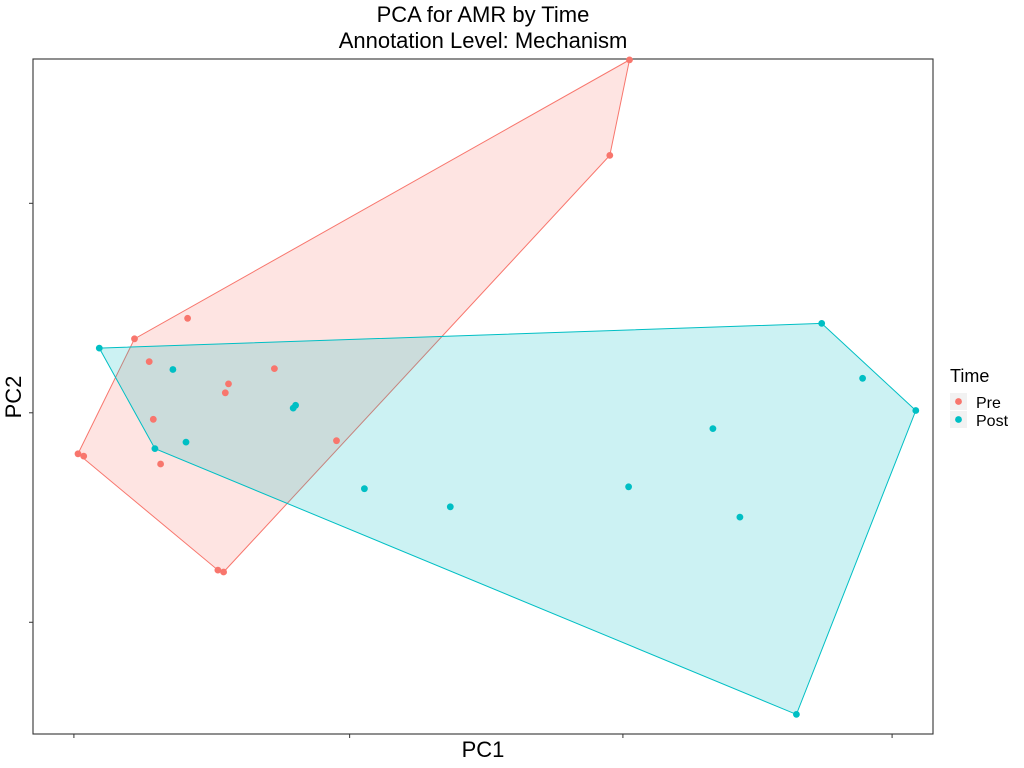  I want to click on legend-title: Time, so click(969, 376).